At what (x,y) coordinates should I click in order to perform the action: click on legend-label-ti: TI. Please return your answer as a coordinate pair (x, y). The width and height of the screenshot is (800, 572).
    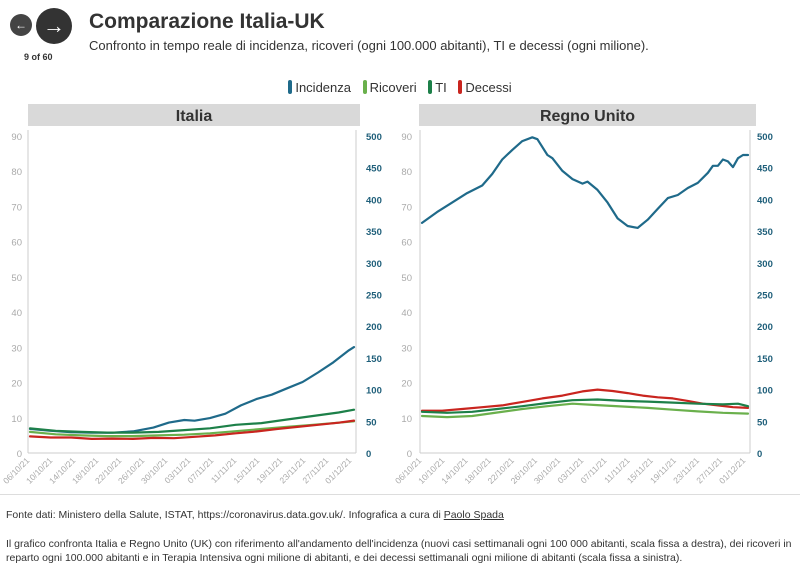
    Looking at the image, I should click on (441, 87).